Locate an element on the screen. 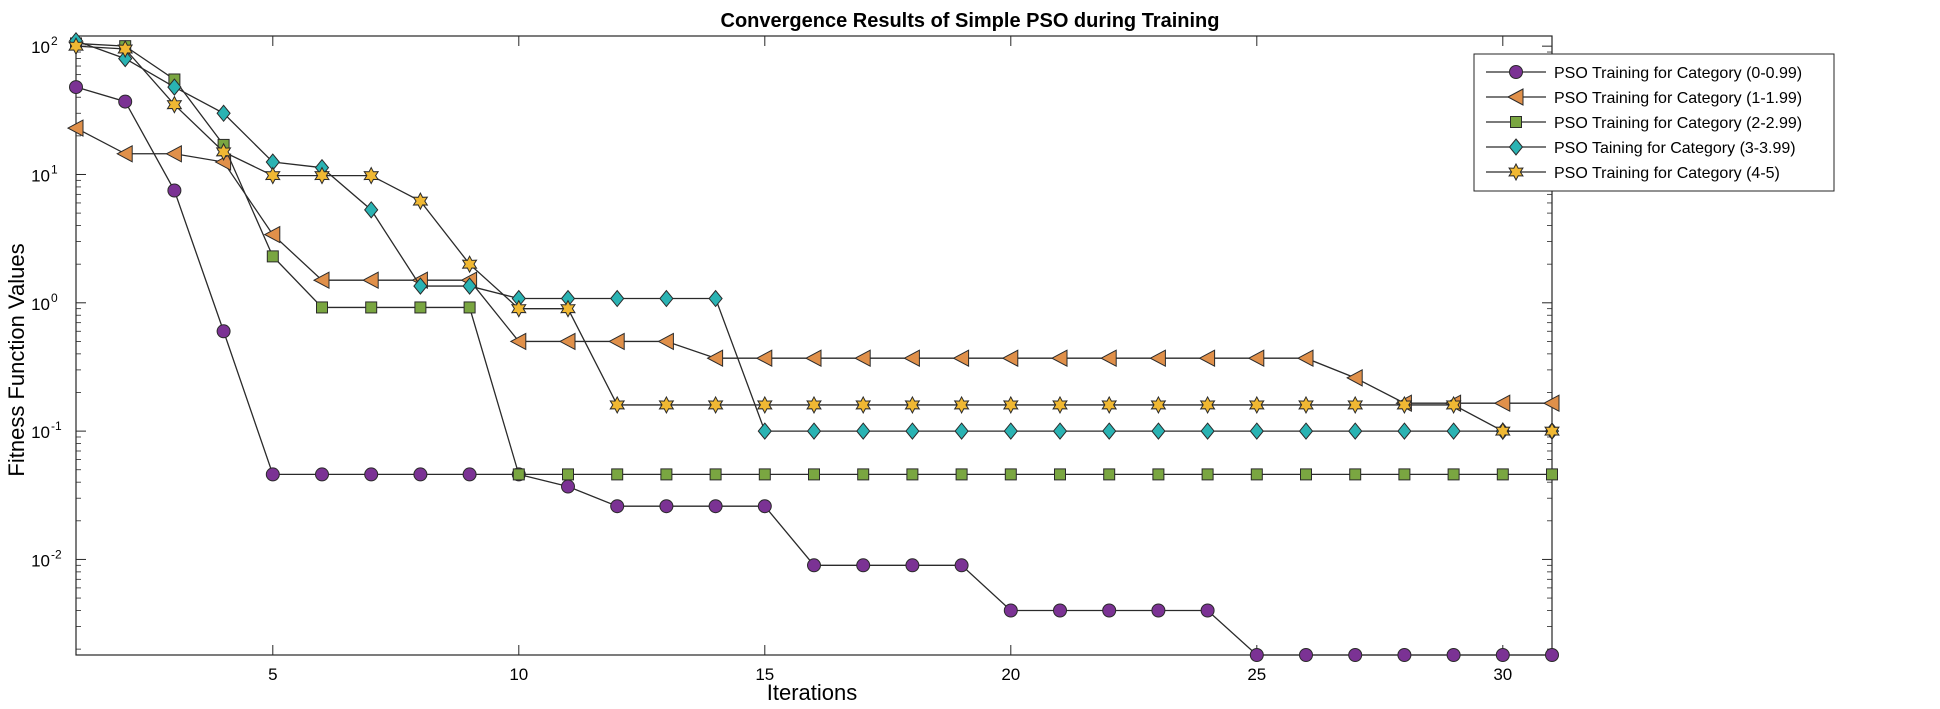  legend-entry-2: PSO Training for Category (1-1.99) is located at coordinates (1644, 97).